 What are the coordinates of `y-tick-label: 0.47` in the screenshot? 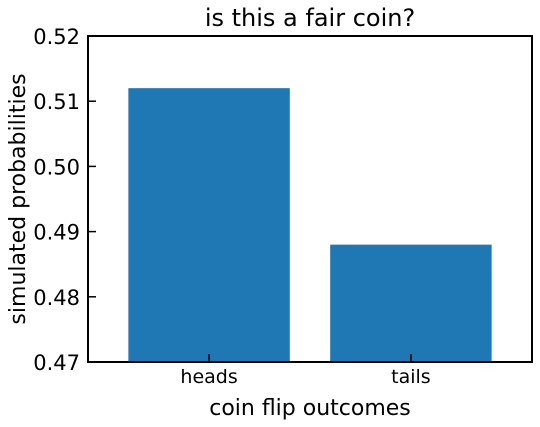 It's located at (56, 363).